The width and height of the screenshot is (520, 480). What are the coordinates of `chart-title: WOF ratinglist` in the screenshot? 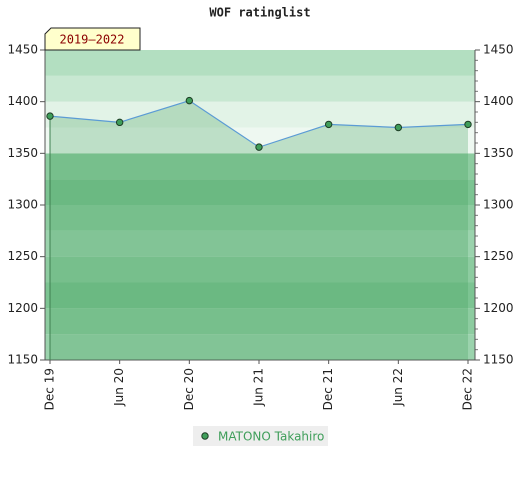 It's located at (259, 13).